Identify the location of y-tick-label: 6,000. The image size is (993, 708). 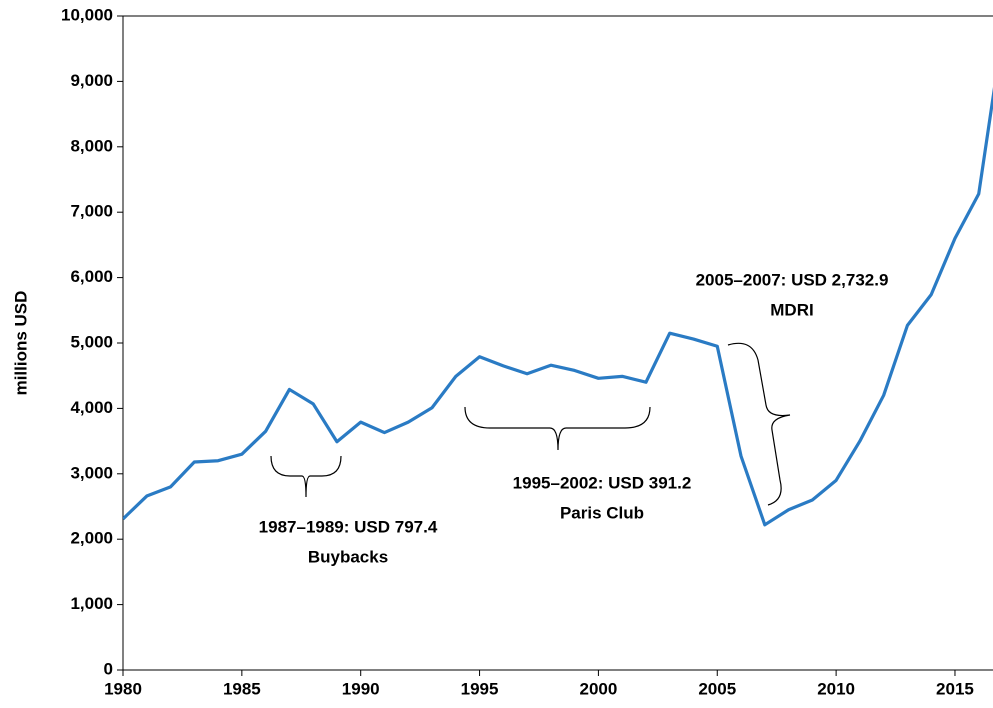
(91, 276).